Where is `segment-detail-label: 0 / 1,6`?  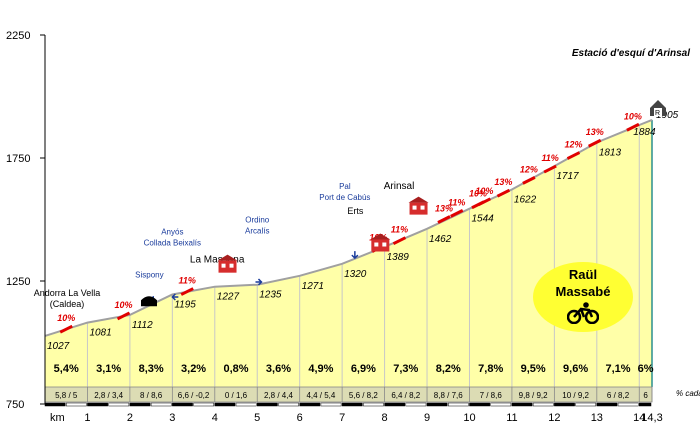 segment-detail-label: 0 / 1,6 is located at coordinates (236, 395).